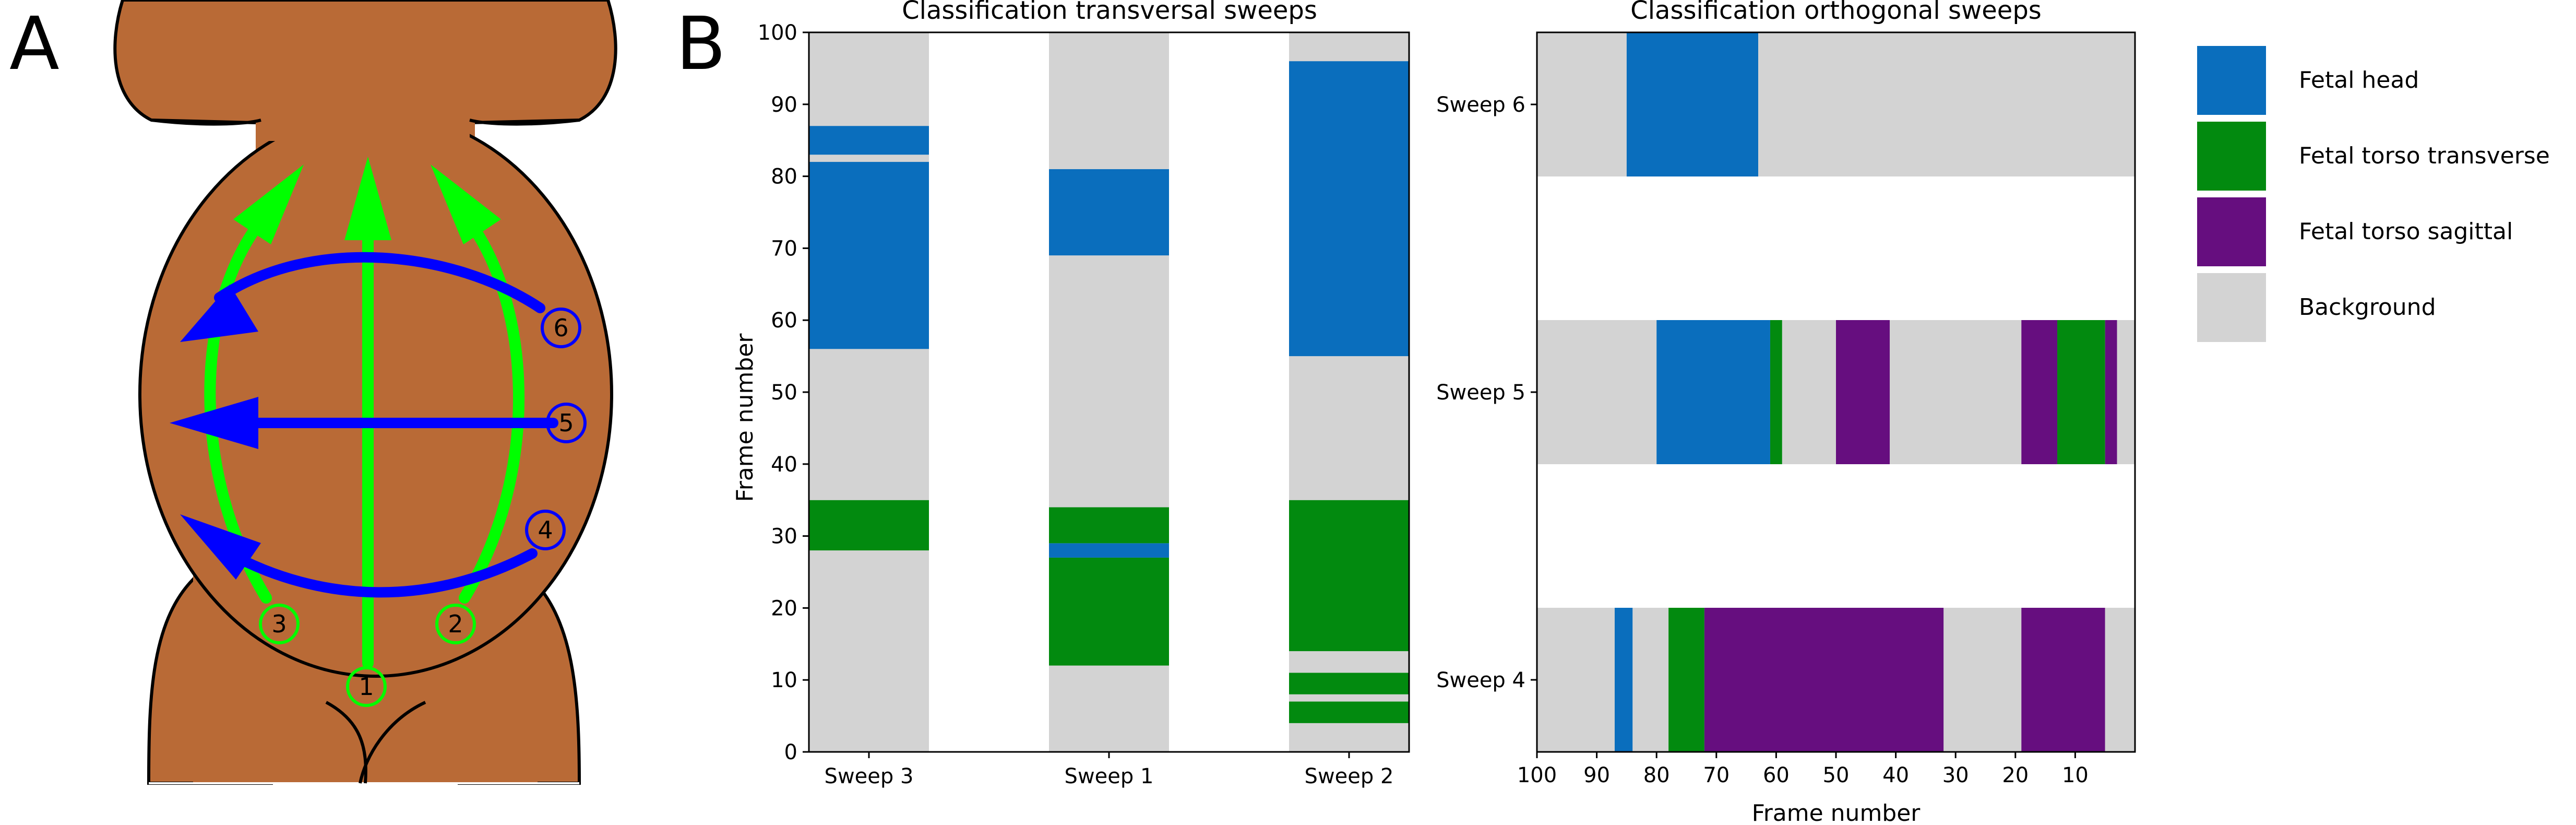 The width and height of the screenshot is (2576, 825). Describe the element at coordinates (366, 687) in the screenshot. I see `marker-1-label: 1` at that location.